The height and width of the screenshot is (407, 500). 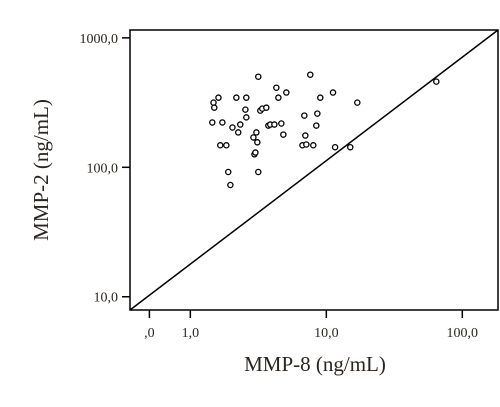 I want to click on y-tick-label: 100,0, so click(x=103, y=168).